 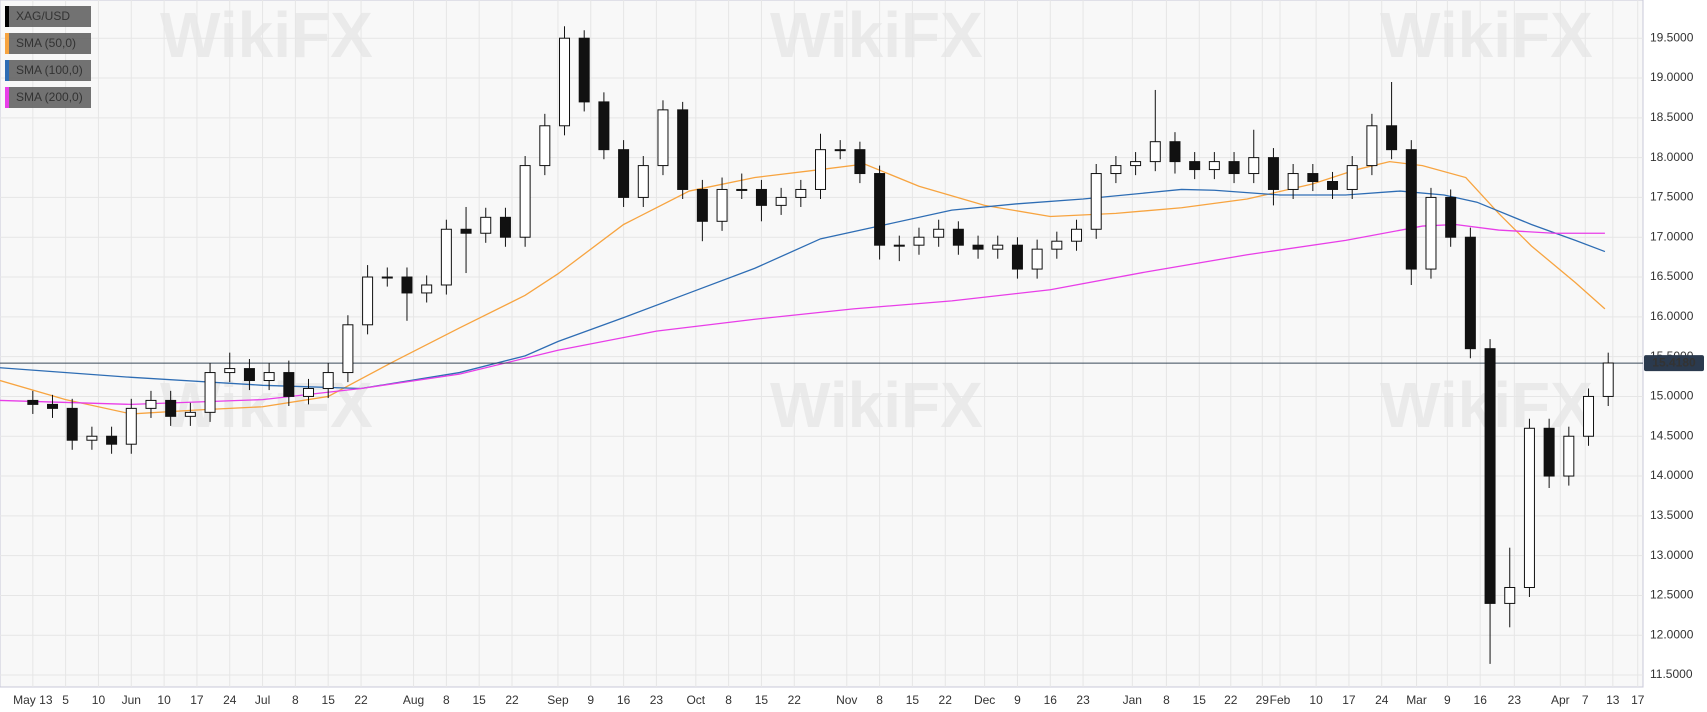 I want to click on x-tick-label: 13, so click(x=1613, y=700).